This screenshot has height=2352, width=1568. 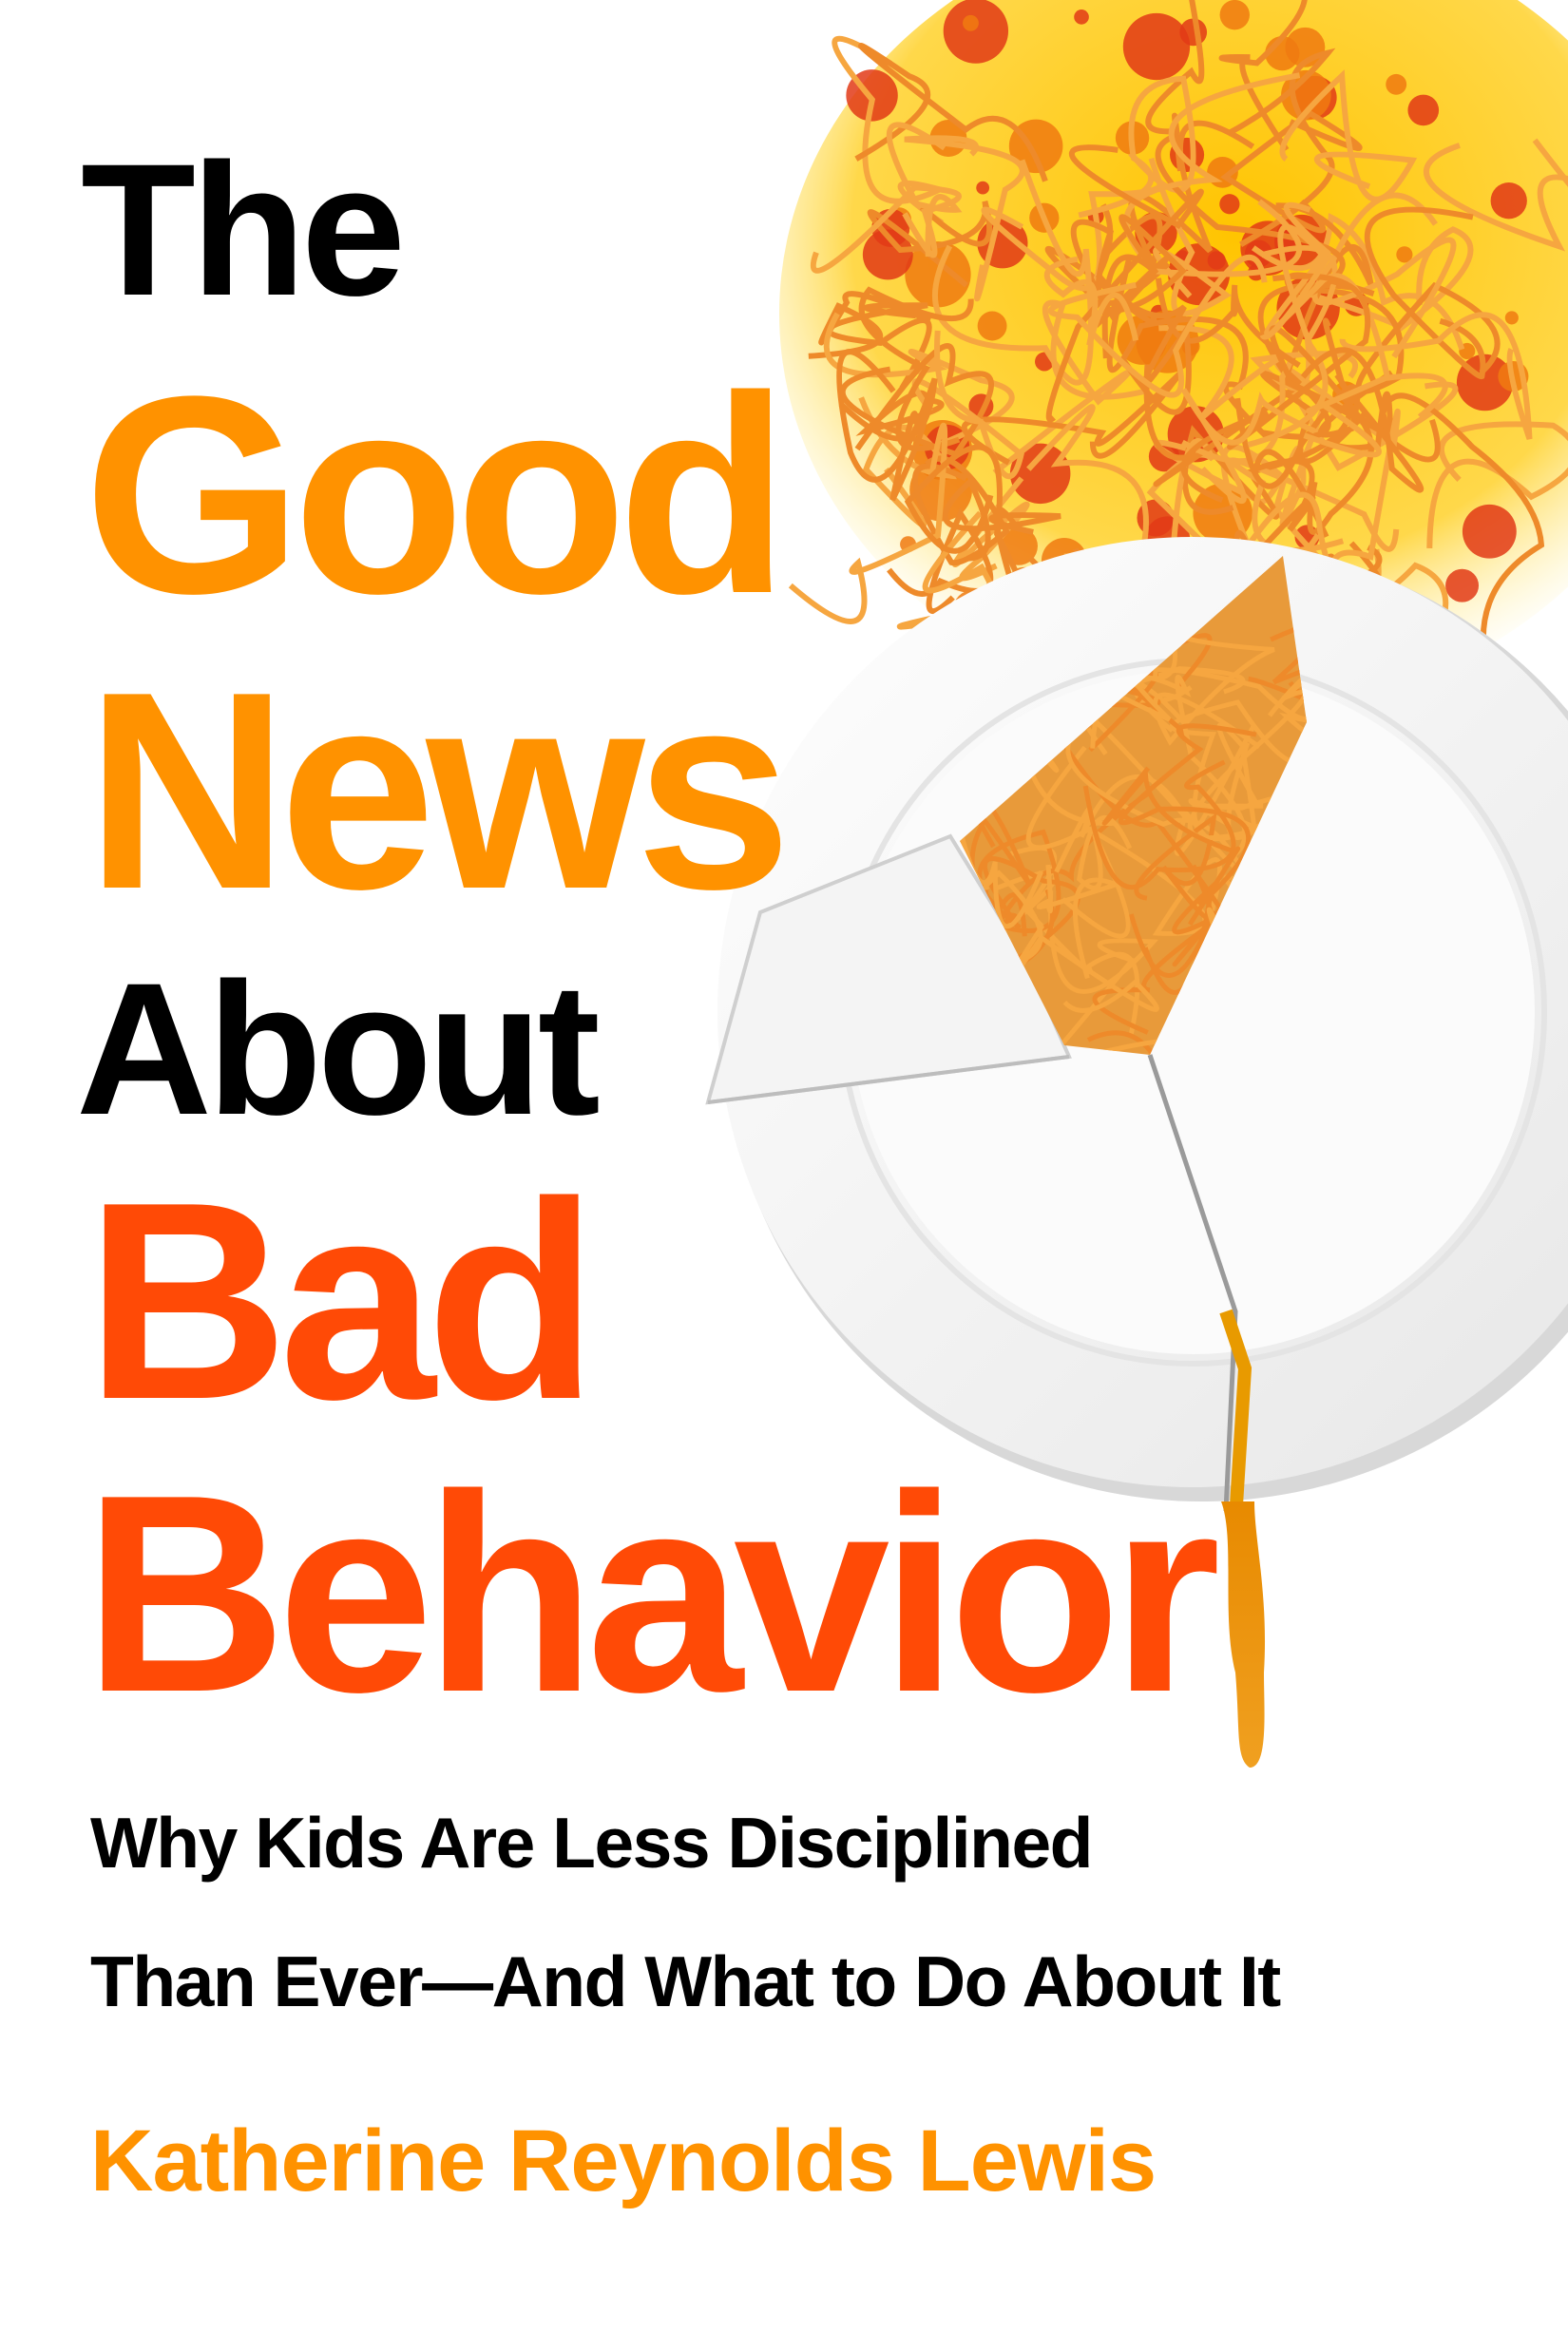 I want to click on subtitle-line-1: Why Kids Are Less Disciplined, so click(x=592, y=1843).